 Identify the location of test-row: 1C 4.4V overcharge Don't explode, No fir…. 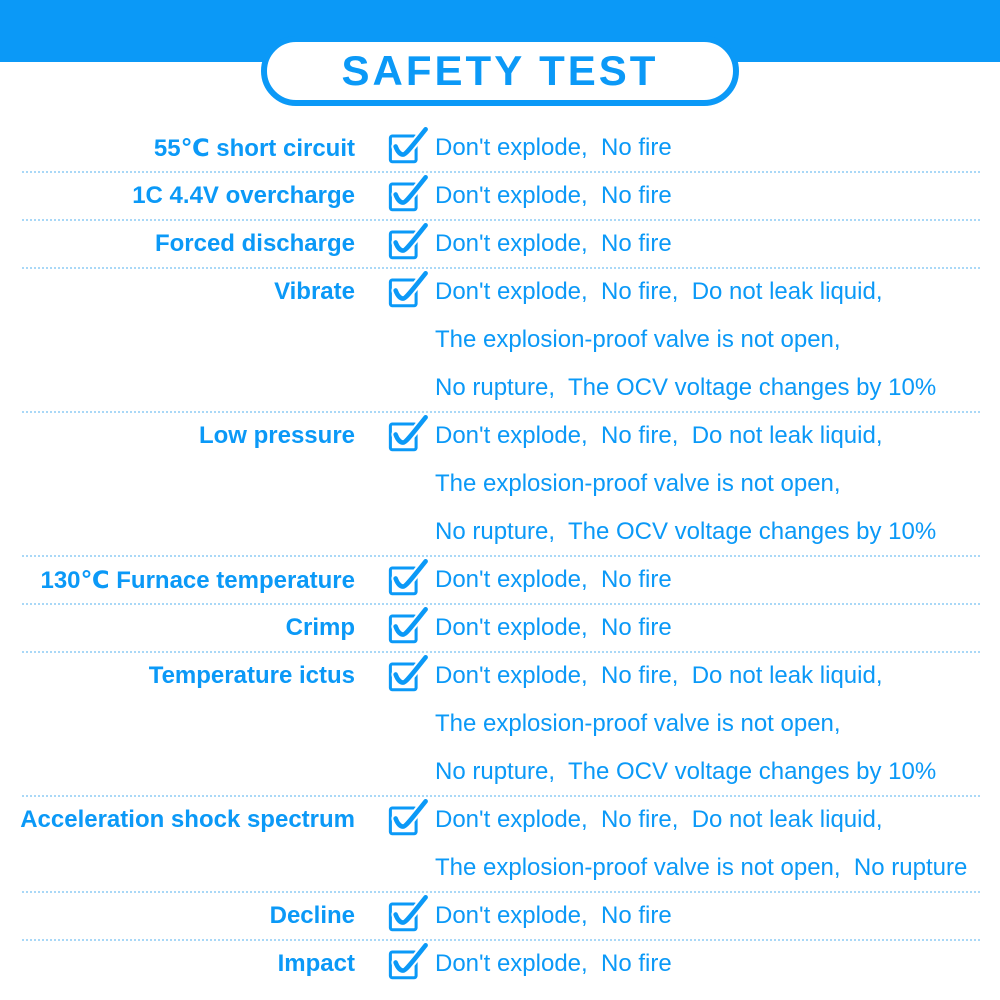
(500, 196).